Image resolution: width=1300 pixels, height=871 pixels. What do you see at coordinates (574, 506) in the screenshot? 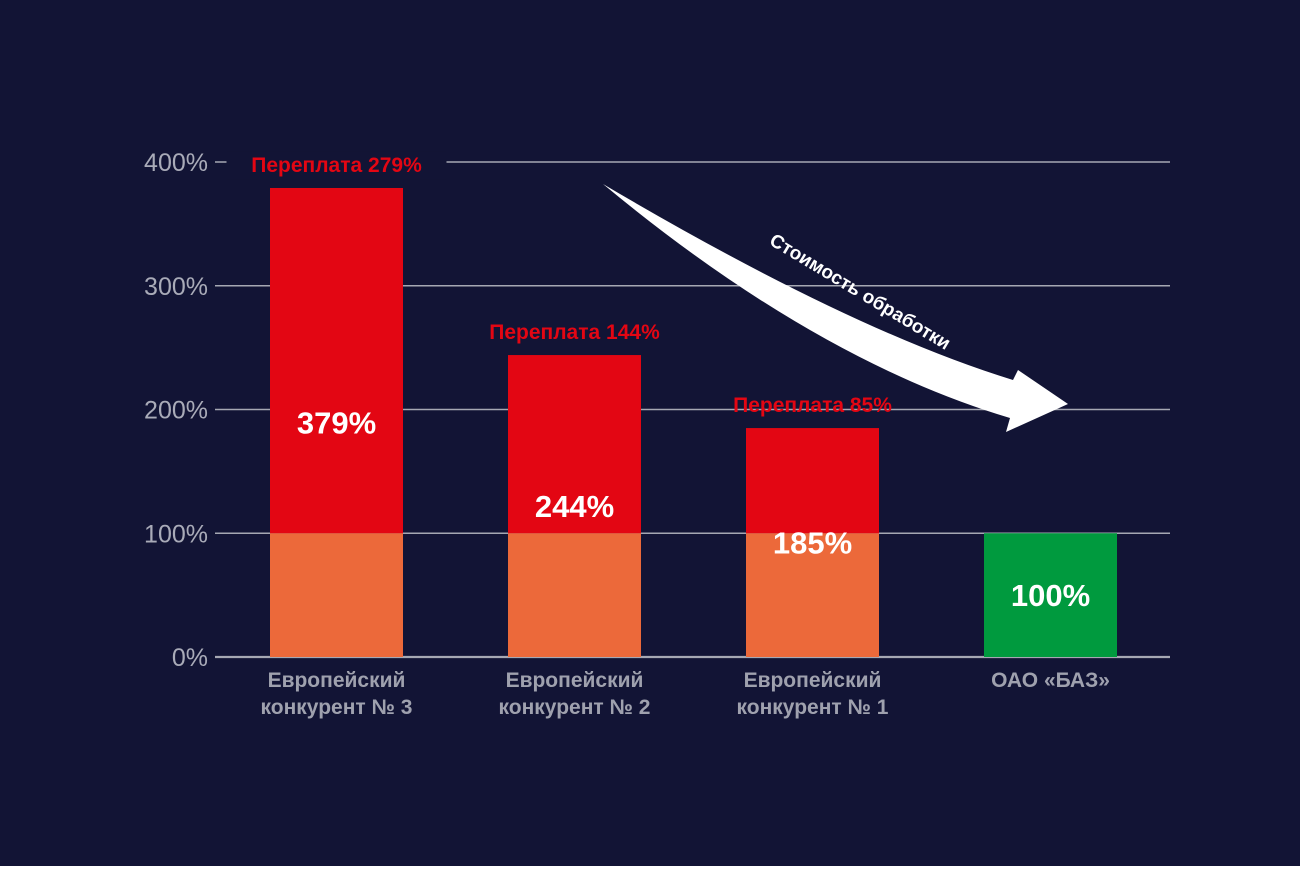
I see `bar-value-label: 244%` at bounding box center [574, 506].